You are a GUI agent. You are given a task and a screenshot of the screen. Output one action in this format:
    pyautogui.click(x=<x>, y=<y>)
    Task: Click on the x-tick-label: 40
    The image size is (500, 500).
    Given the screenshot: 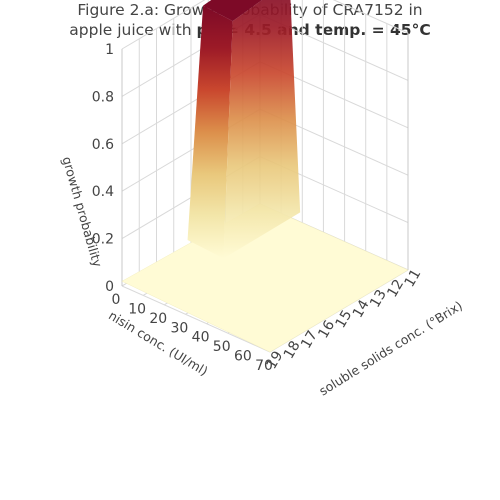 What is the action you would take?
    pyautogui.click(x=201, y=338)
    